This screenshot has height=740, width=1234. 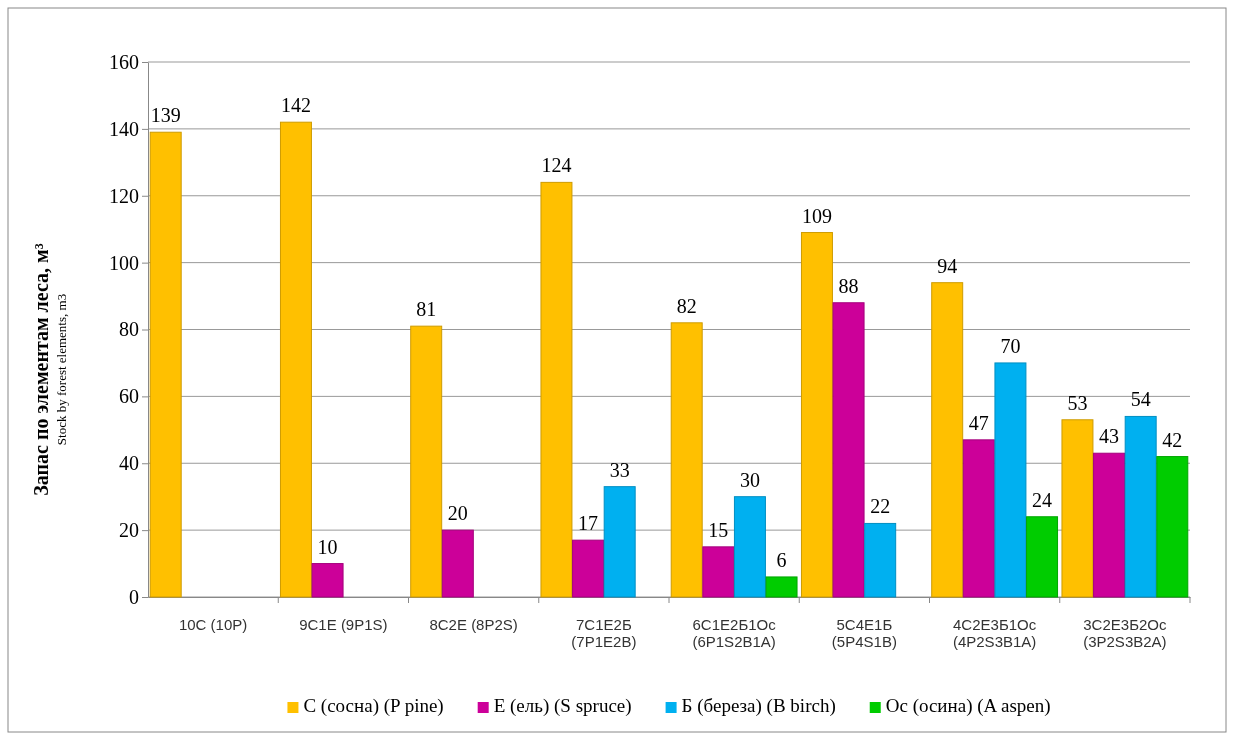 What do you see at coordinates (134, 596) in the screenshot?
I see `y-tick-label: 0` at bounding box center [134, 596].